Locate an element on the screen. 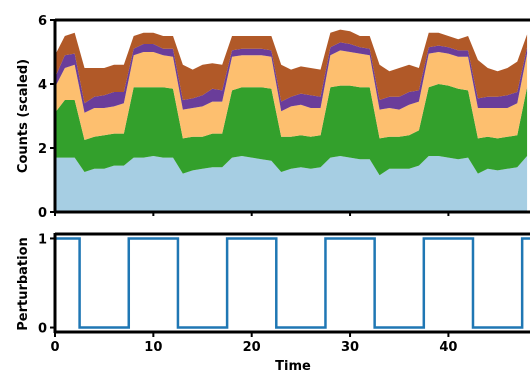  top-y-axis-label: Counts (scaled) is located at coordinates (23, 116).